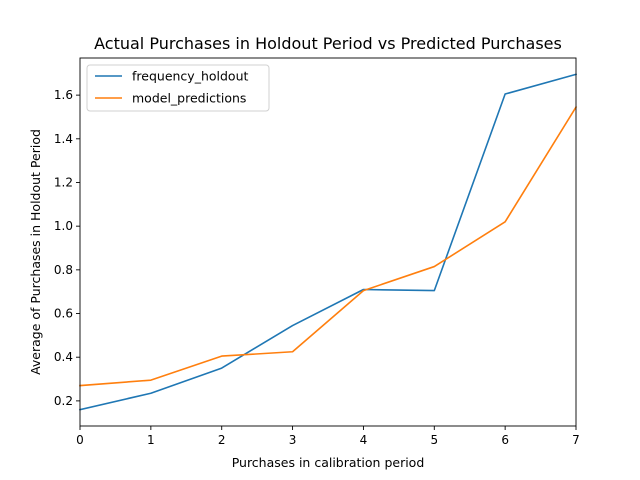 The image size is (640, 480). I want to click on y-tick-label: 0.6, so click(63, 314).